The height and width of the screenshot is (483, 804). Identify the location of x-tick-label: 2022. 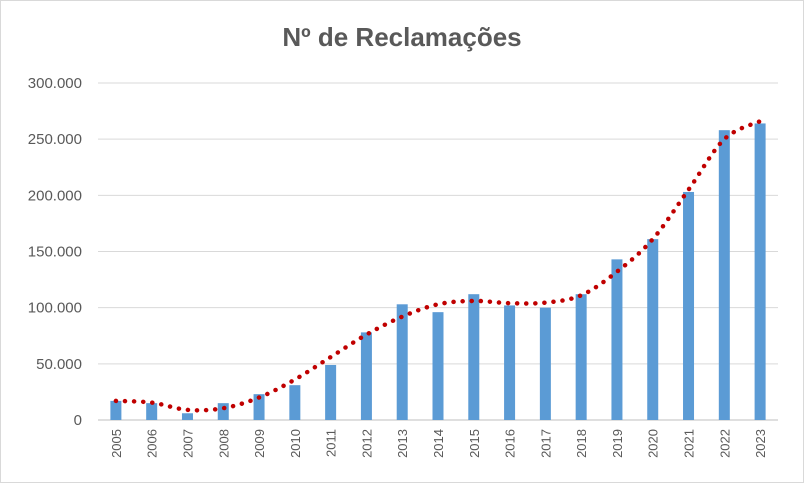
(724, 443).